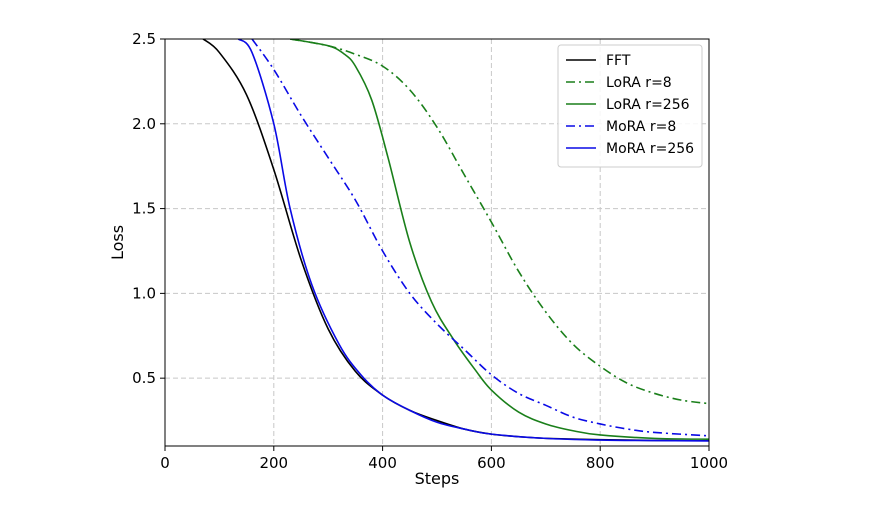  What do you see at coordinates (117, 242) in the screenshot?
I see `y-axis-label: Loss` at bounding box center [117, 242].